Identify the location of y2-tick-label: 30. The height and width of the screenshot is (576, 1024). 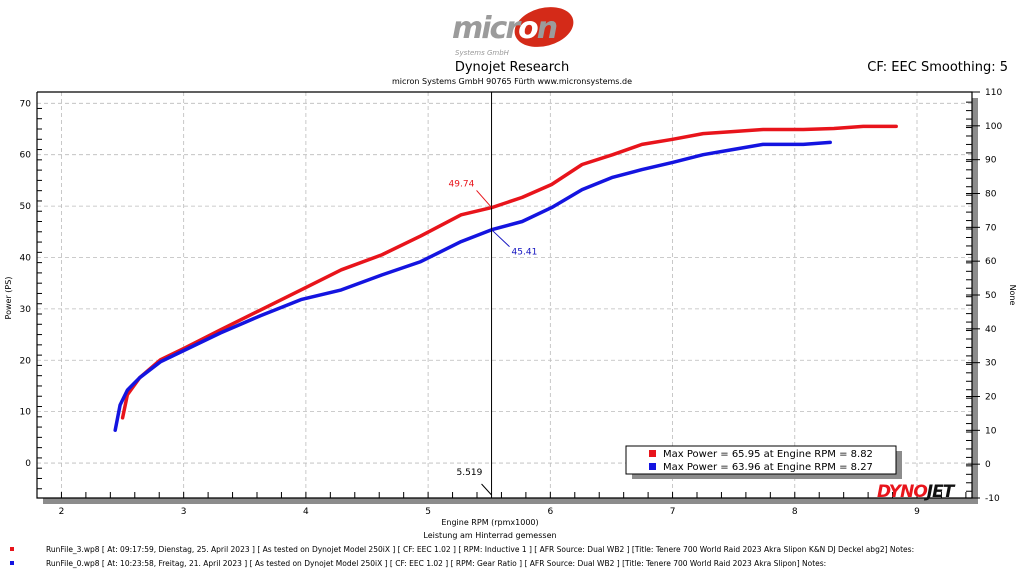
(991, 364).